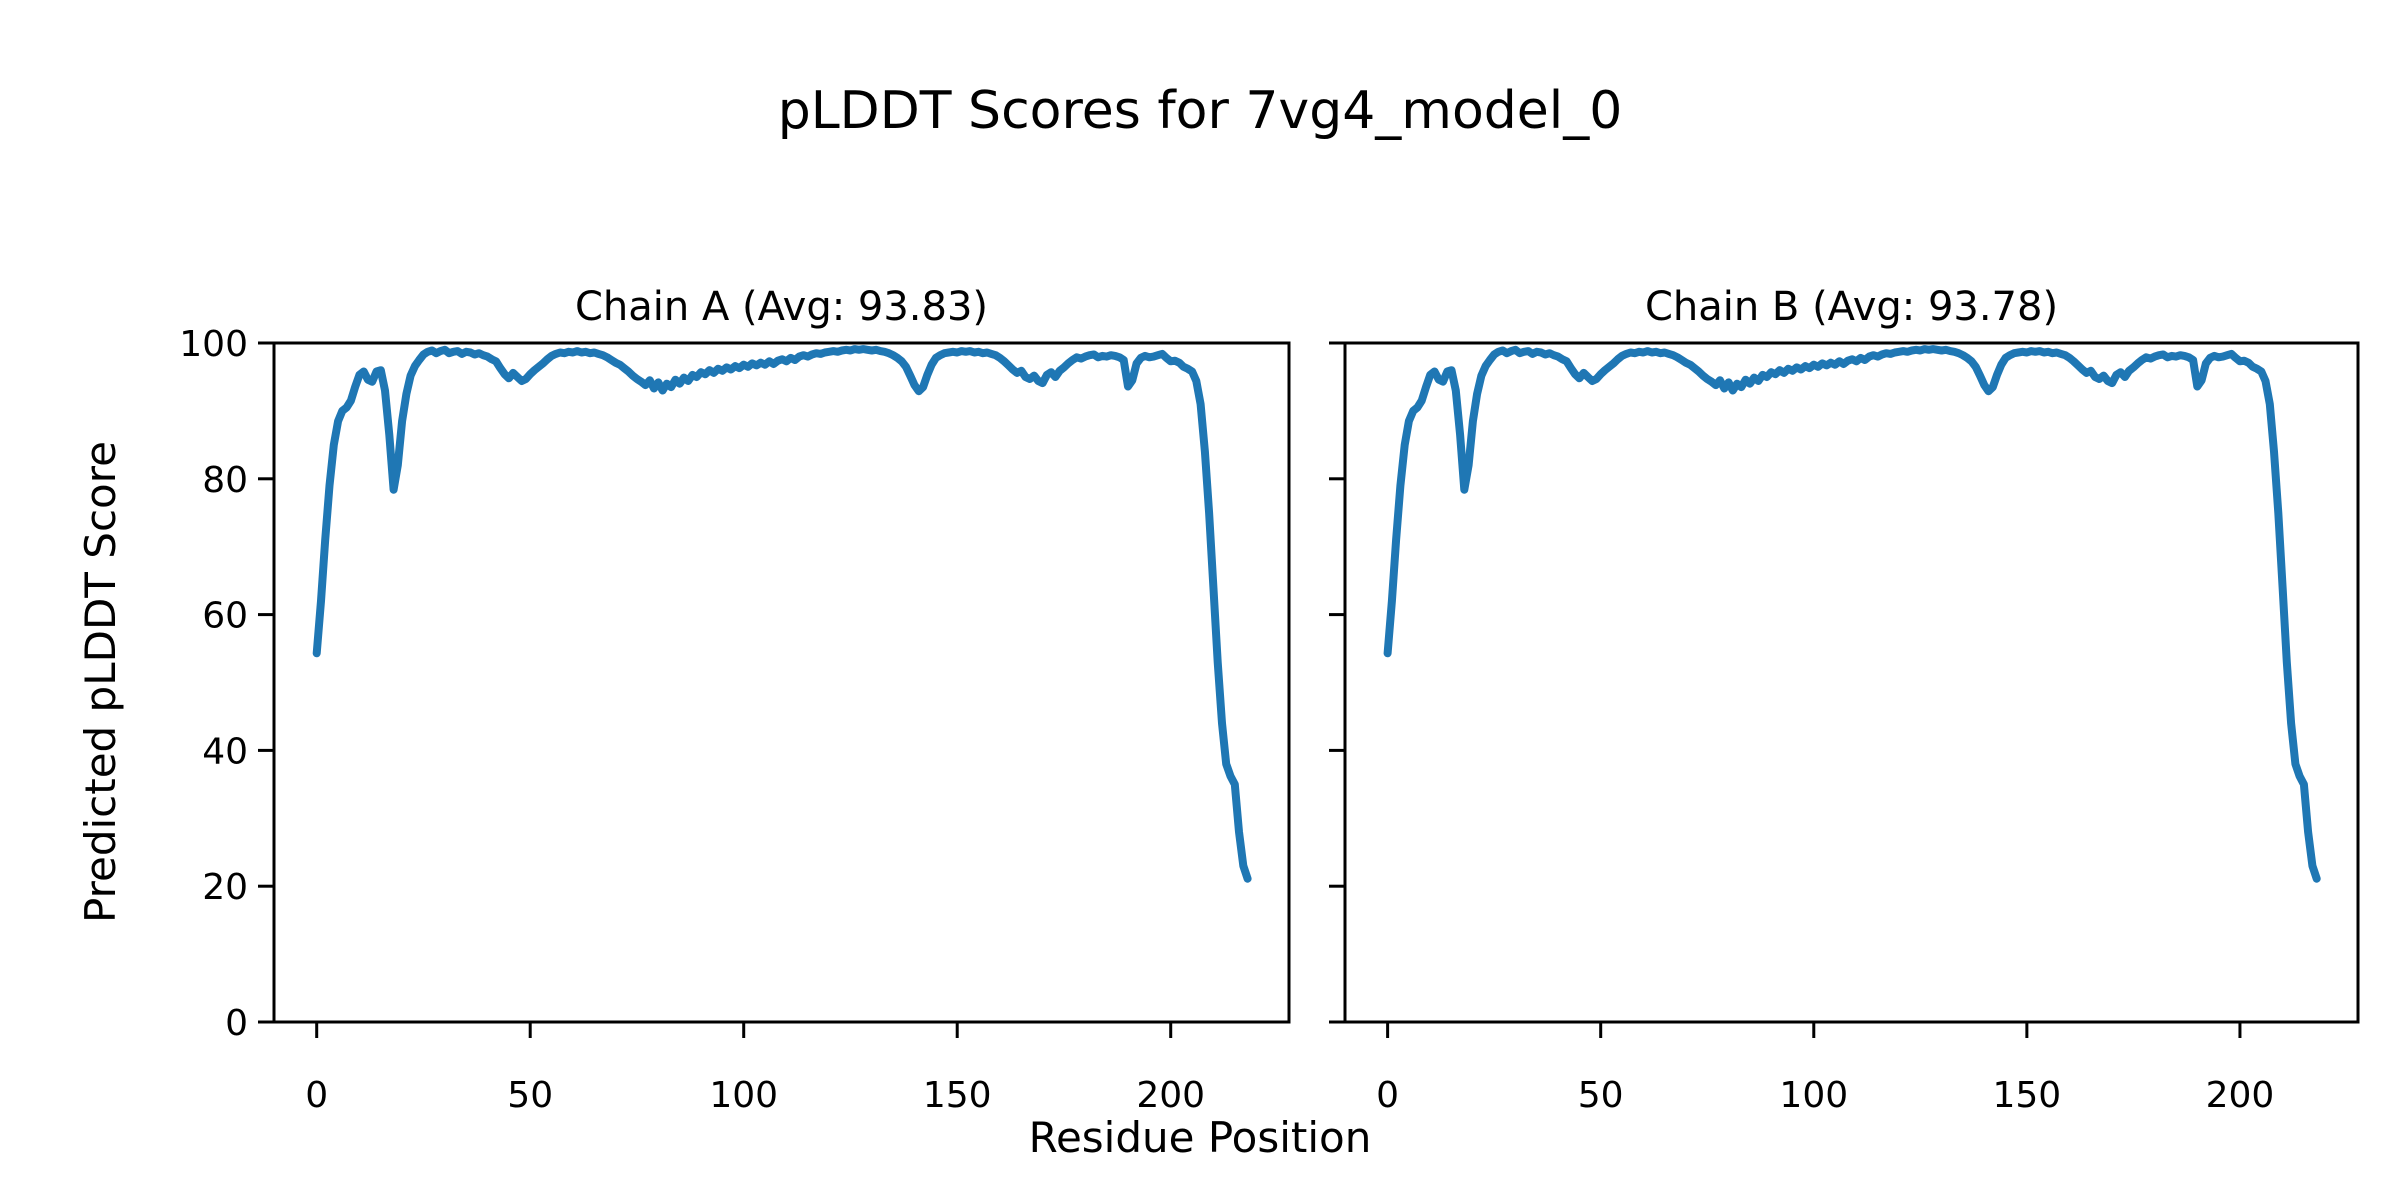  Describe the element at coordinates (225, 480) in the screenshot. I see `y-tick-label: 80` at that location.